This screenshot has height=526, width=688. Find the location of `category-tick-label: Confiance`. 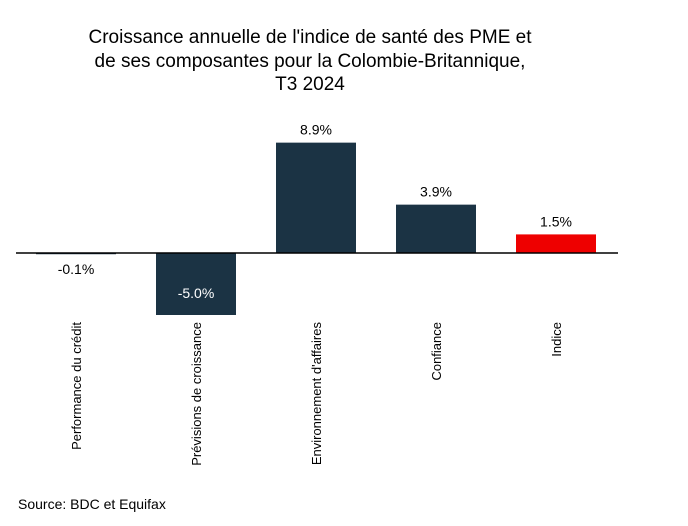

category-tick-label: Confiance is located at coordinates (436, 351).